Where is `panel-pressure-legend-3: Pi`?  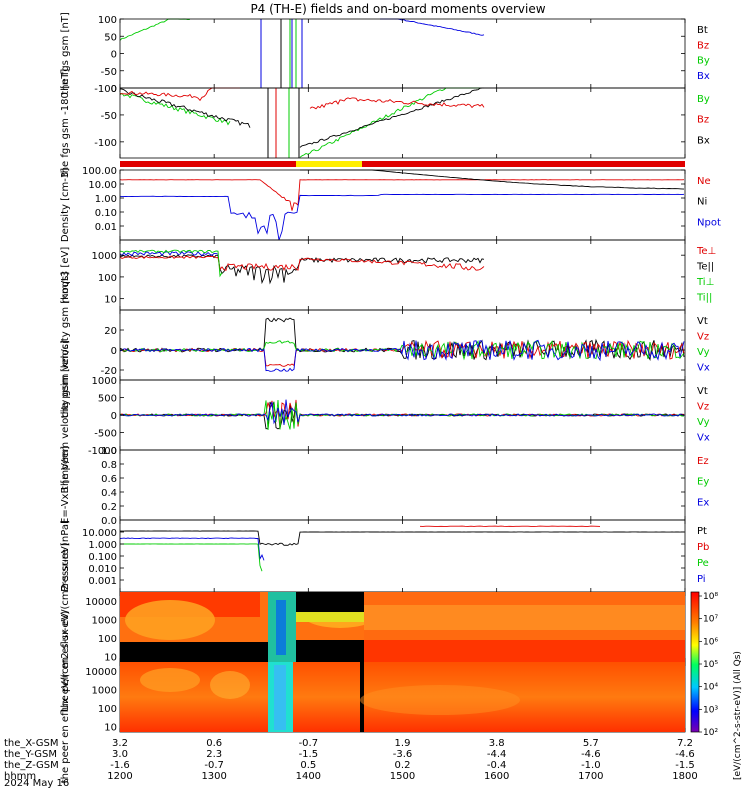
panel-pressure-legend-3: Pi is located at coordinates (701, 579).